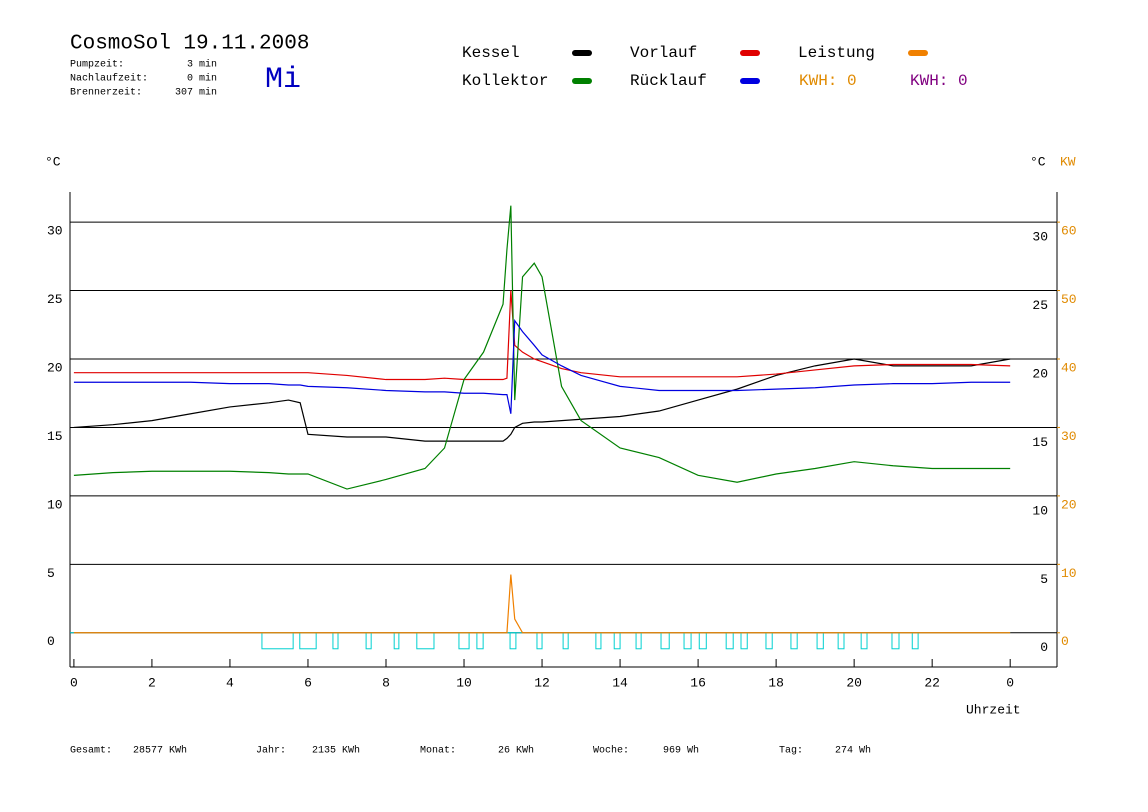  What do you see at coordinates (438, 751) in the screenshot?
I see `total-label: Monat:` at bounding box center [438, 751].